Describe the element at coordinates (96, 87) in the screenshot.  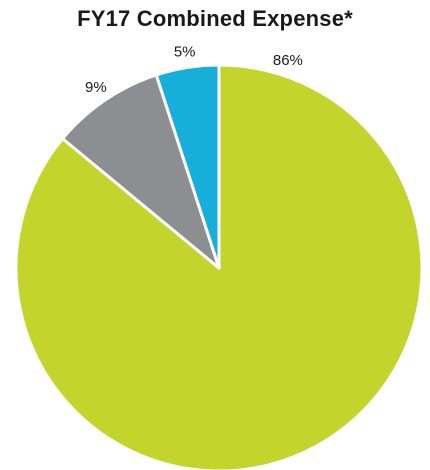
I see `pie-slice-label-2: 9%` at that location.